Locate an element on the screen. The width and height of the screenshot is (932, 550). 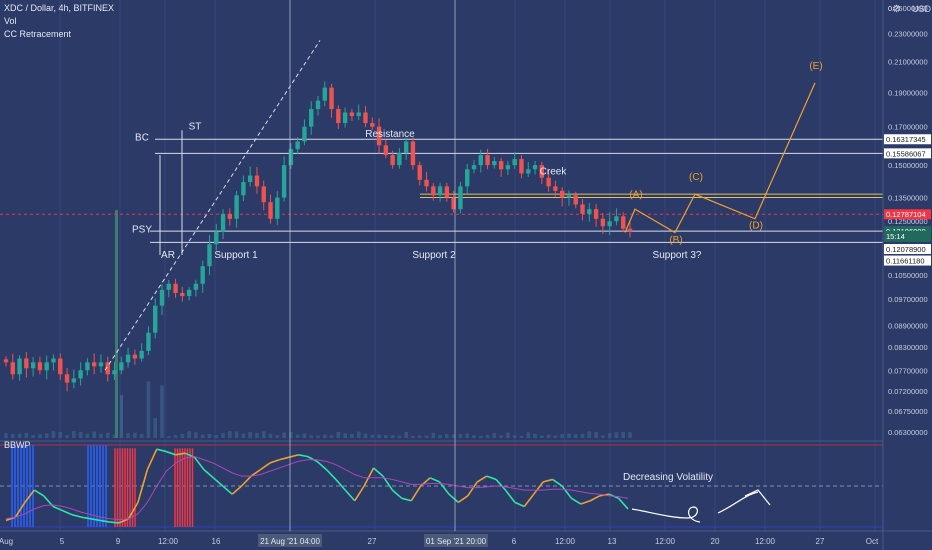
bbwp-label: BBWP is located at coordinates (17, 445).